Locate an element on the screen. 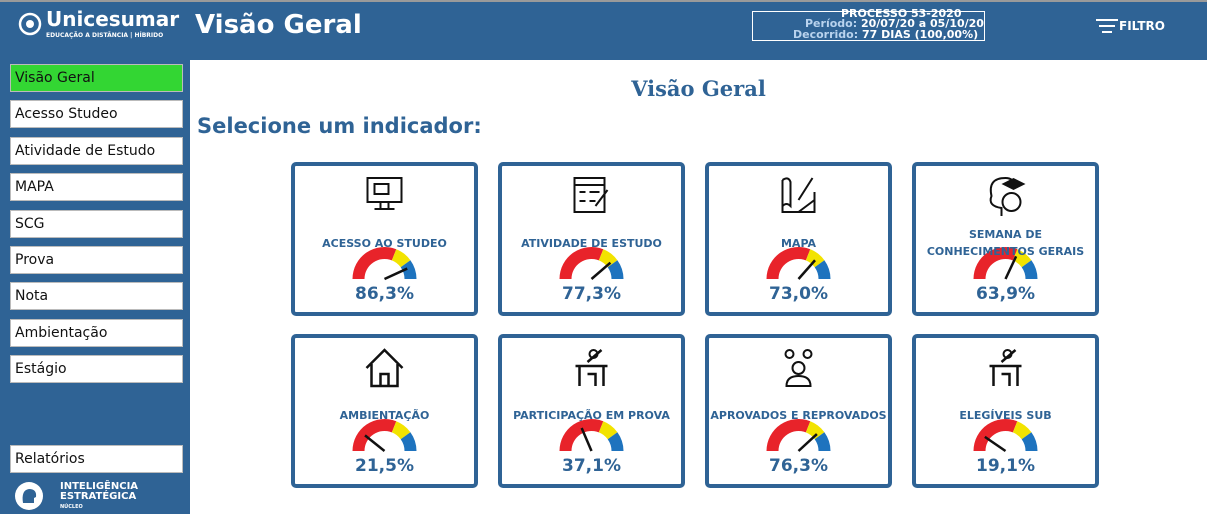 The height and width of the screenshot is (514, 1207). card-label: ATIVIDADE DE ESTUDO is located at coordinates (591, 243).